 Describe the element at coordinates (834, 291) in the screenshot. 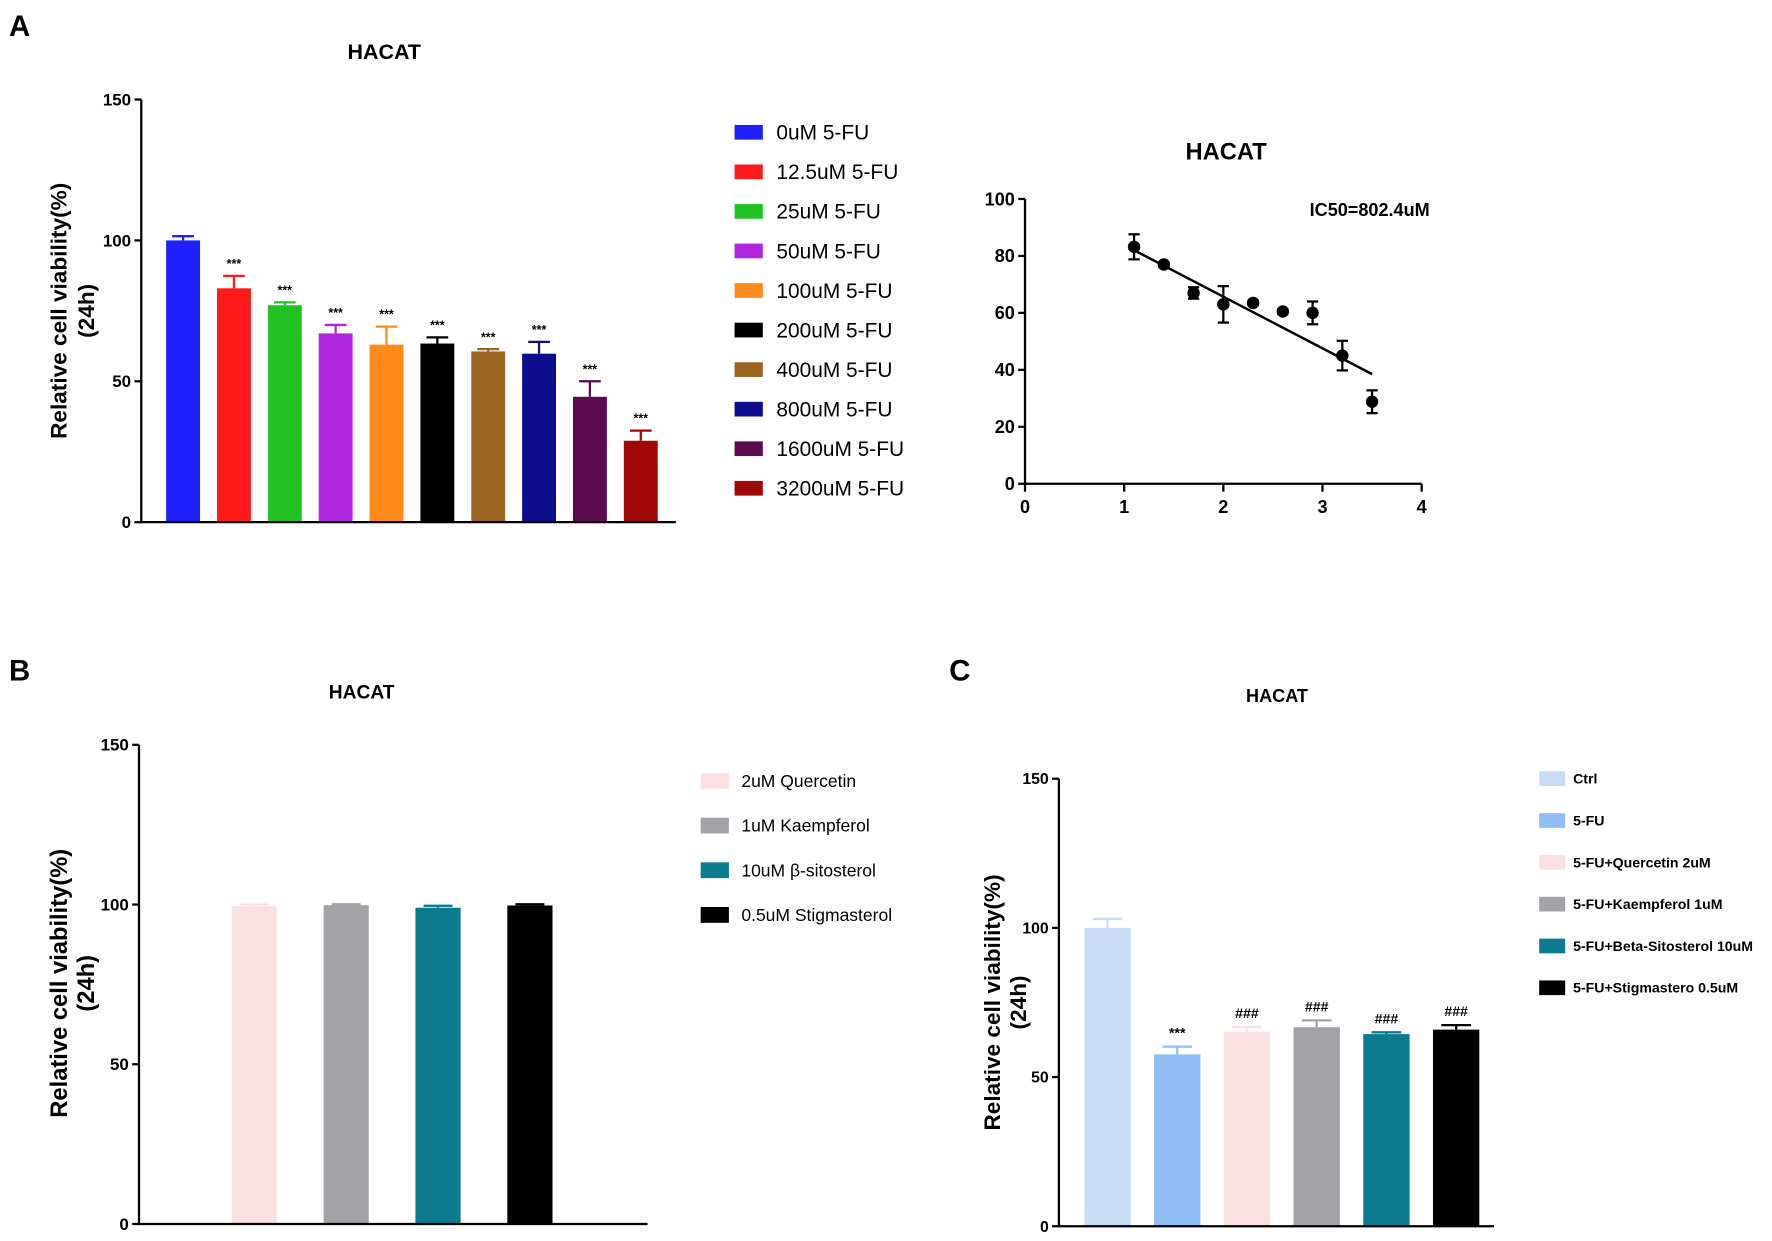

I see `a-bar-chart-legend-label-4: 100uM 5-FU` at that location.